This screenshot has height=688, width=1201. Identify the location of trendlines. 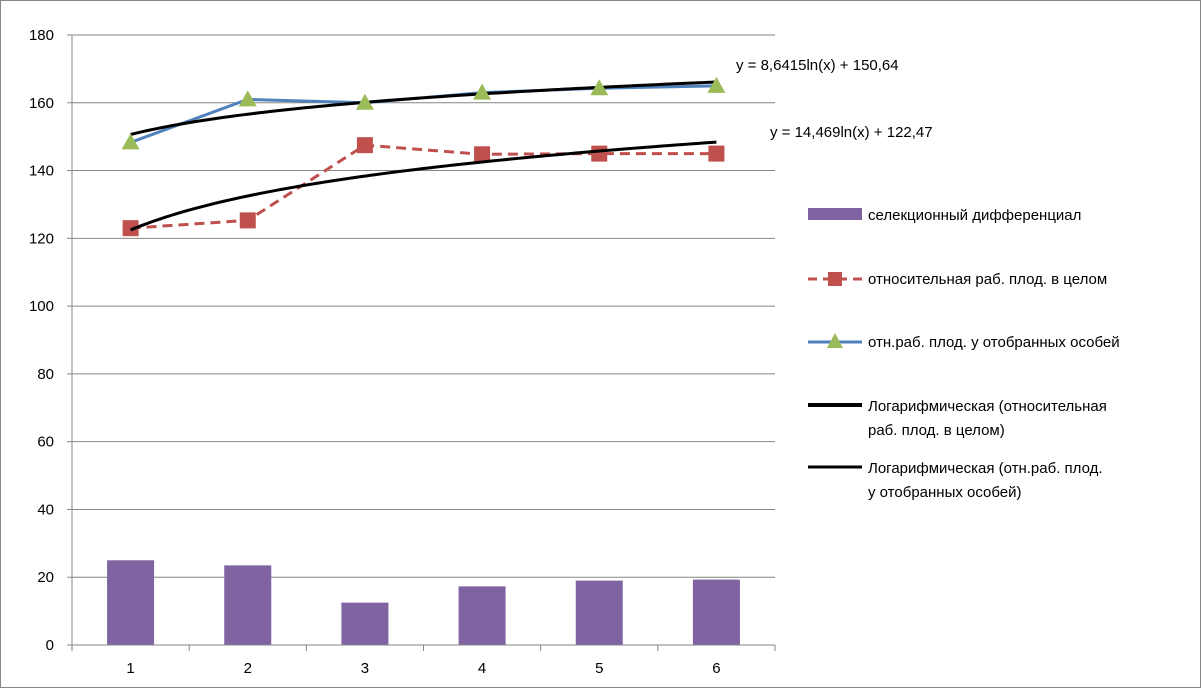
(423, 154).